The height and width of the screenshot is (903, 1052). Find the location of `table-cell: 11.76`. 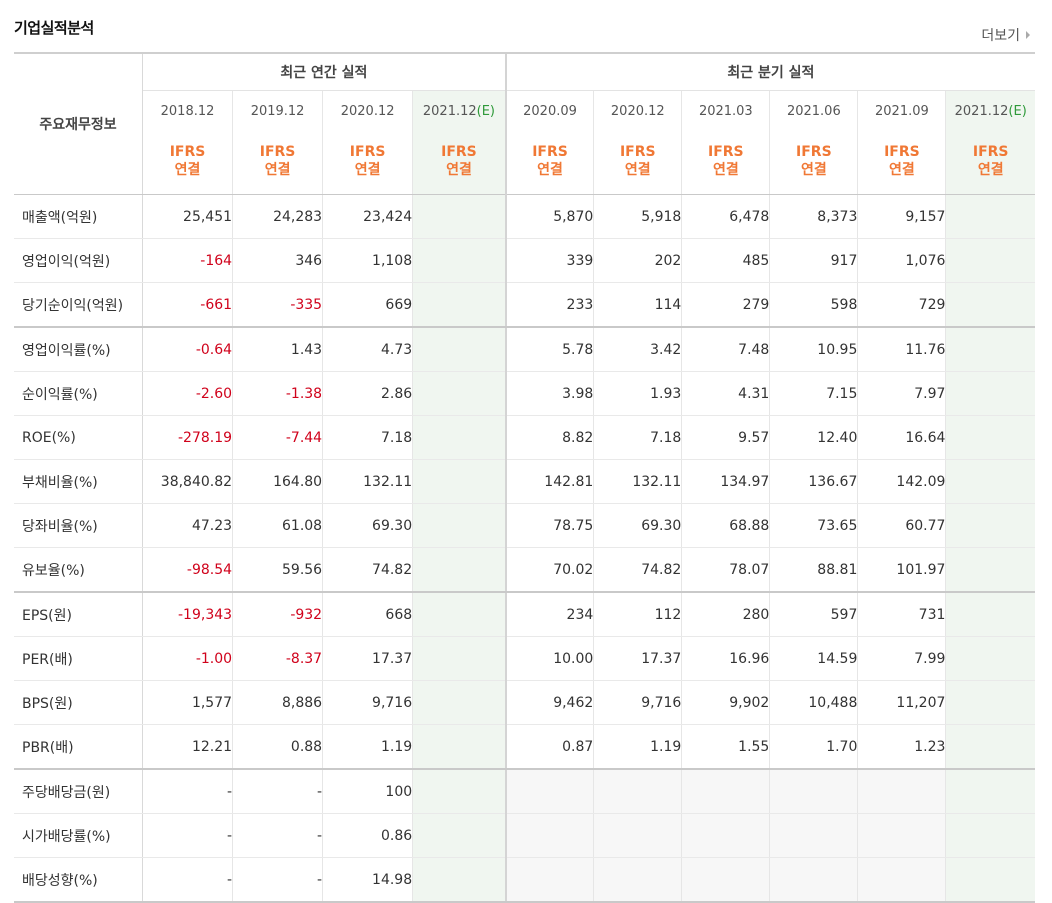

table-cell: 11.76 is located at coordinates (901, 349).